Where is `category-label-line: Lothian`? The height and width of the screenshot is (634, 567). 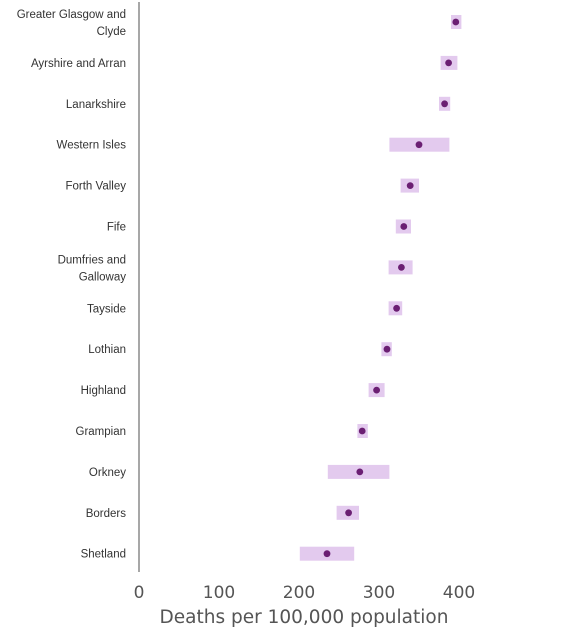
category-label-line: Lothian is located at coordinates (107, 350).